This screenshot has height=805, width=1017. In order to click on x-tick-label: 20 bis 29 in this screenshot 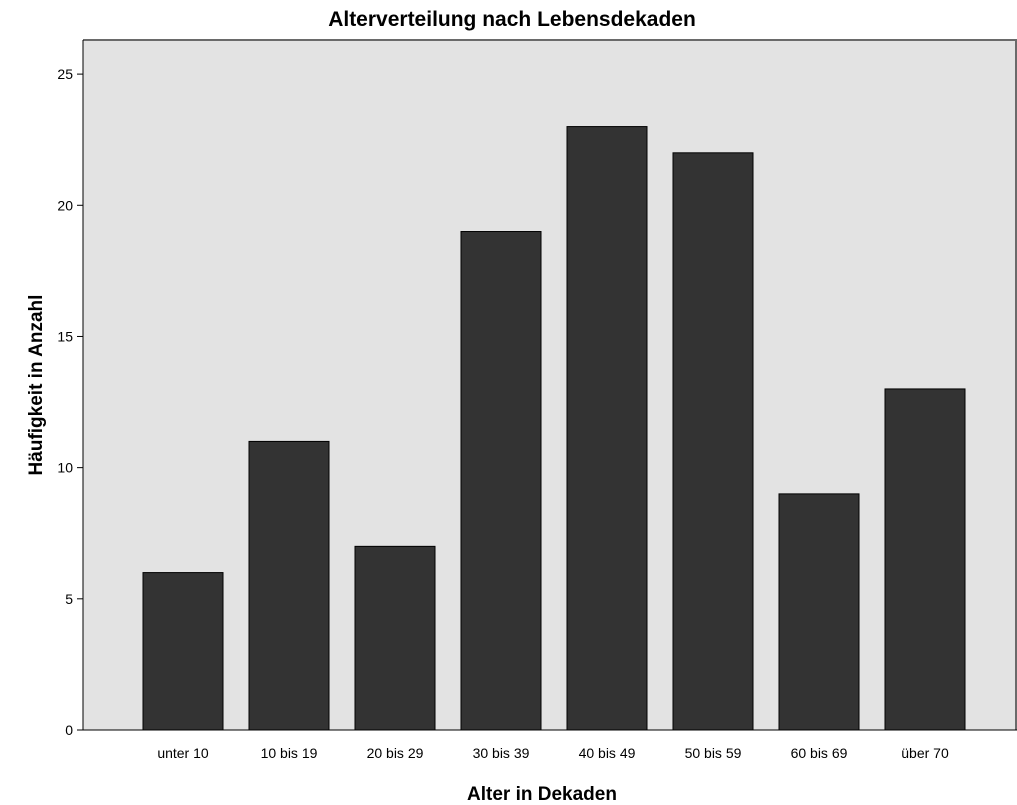, I will do `click(395, 753)`.